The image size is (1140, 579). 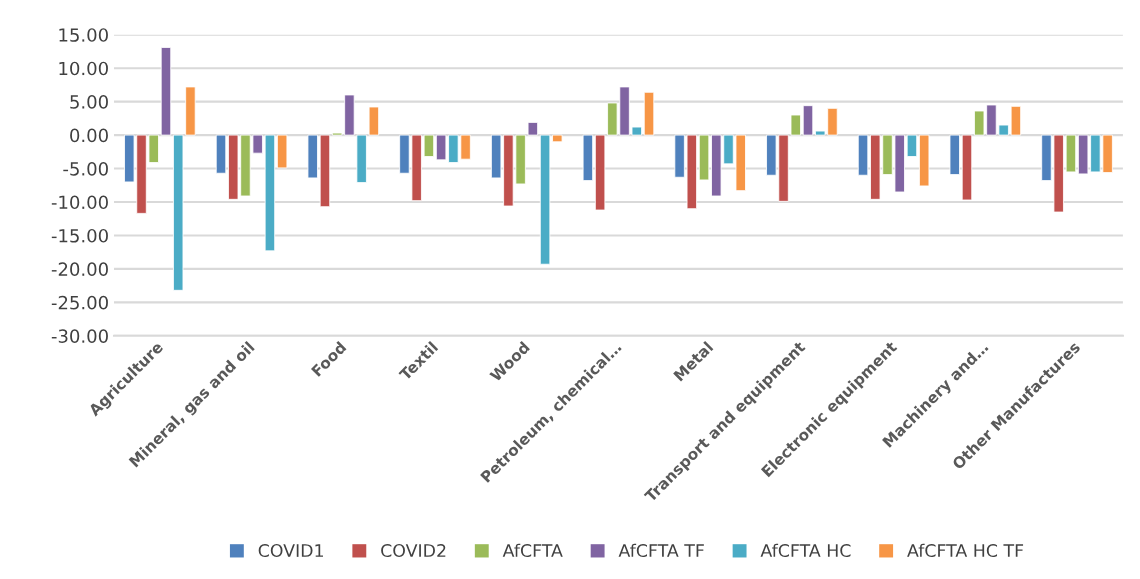 What do you see at coordinates (79, 336) in the screenshot?
I see `y-tick-label: -30.00` at bounding box center [79, 336].